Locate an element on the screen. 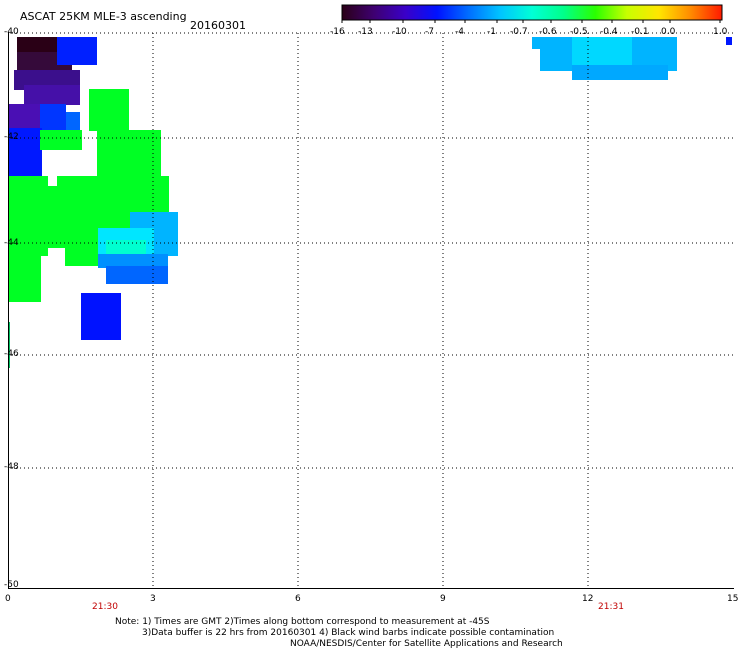  time-mark: 21:30 is located at coordinates (105, 607).